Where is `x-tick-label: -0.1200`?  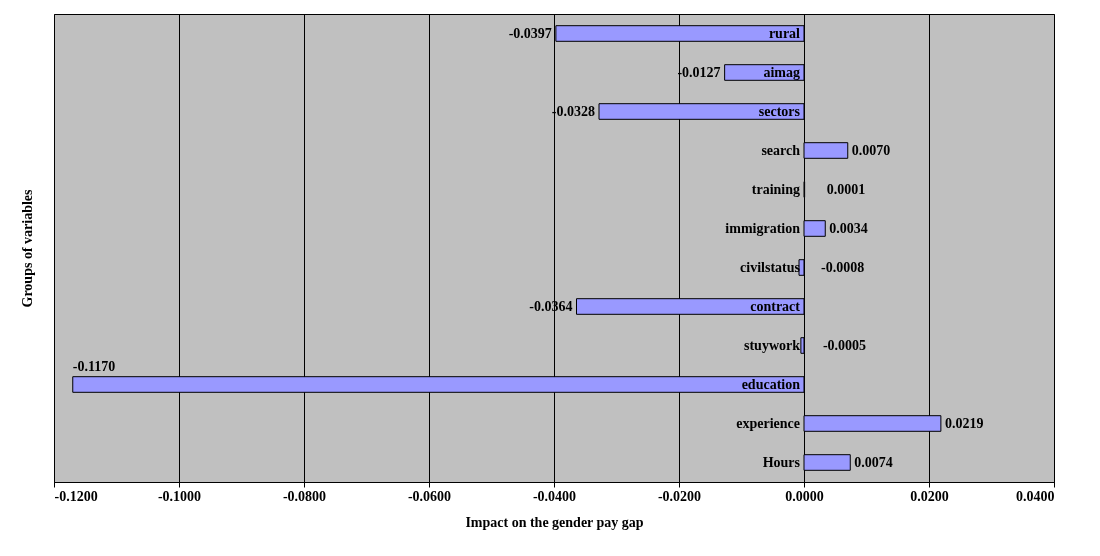
x-tick-label: -0.1200 is located at coordinates (76, 496).